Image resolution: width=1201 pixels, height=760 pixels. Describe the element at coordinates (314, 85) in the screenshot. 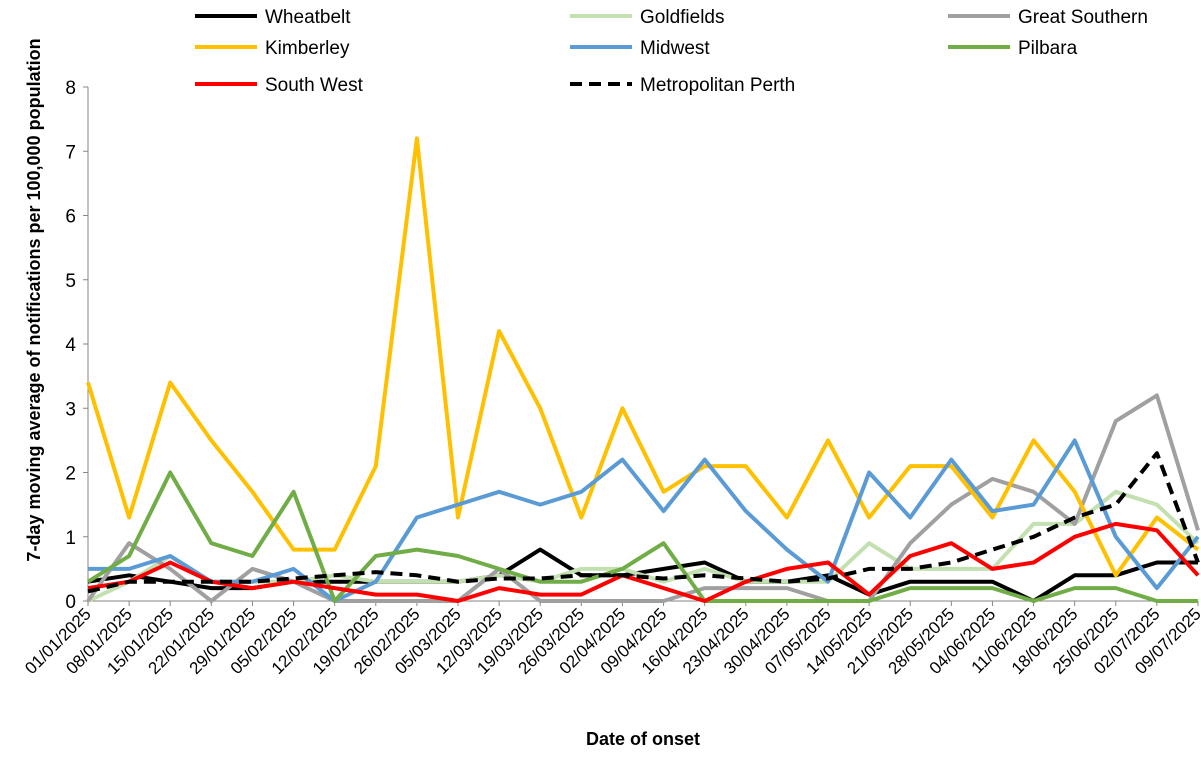

I see `legend-label: South West` at that location.